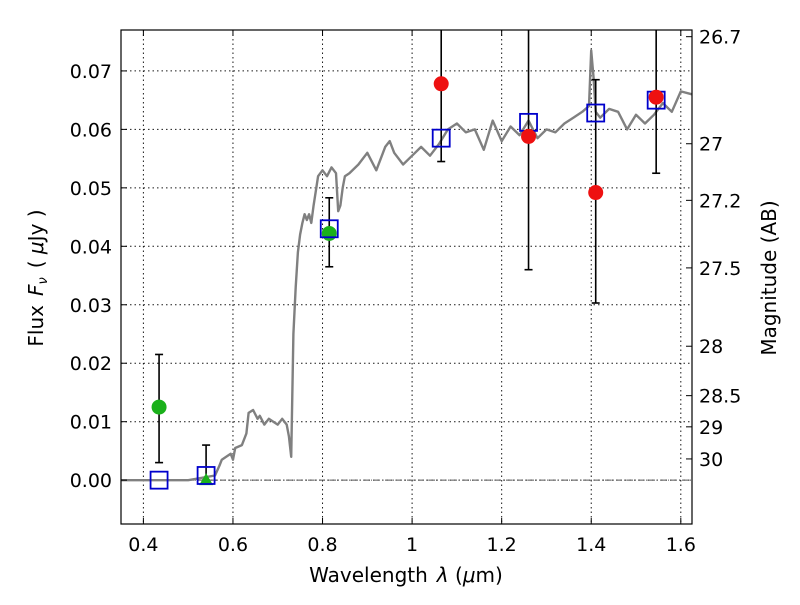  What do you see at coordinates (502, 545) in the screenshot?
I see `x-tick-label: 1.2` at bounding box center [502, 545].